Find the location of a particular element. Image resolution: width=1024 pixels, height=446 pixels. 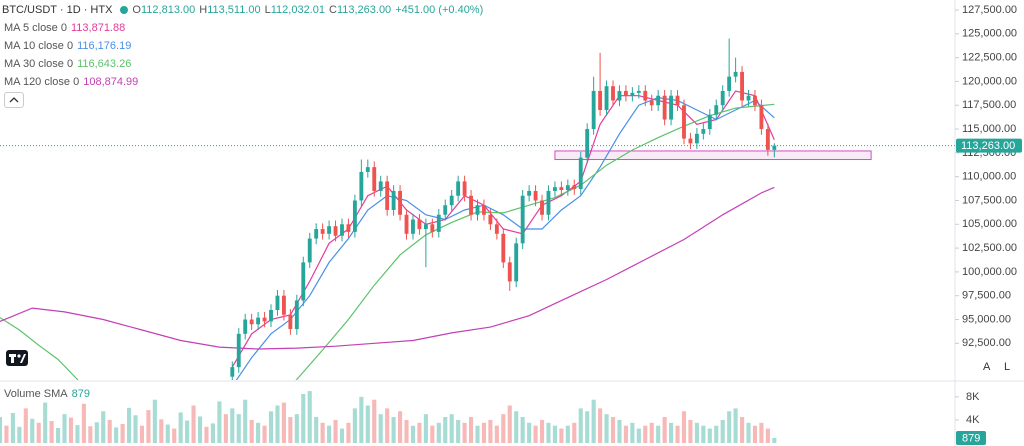

legend-value: 113,871.88 is located at coordinates (98, 28).